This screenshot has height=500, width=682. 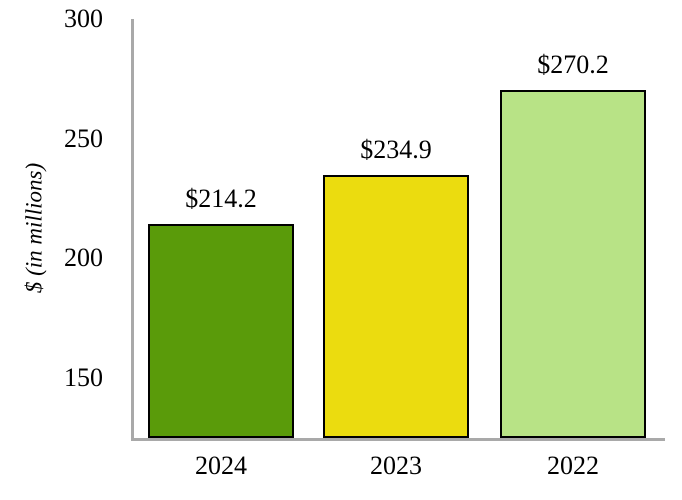 What do you see at coordinates (396, 306) in the screenshot?
I see `bar-2023` at bounding box center [396, 306].